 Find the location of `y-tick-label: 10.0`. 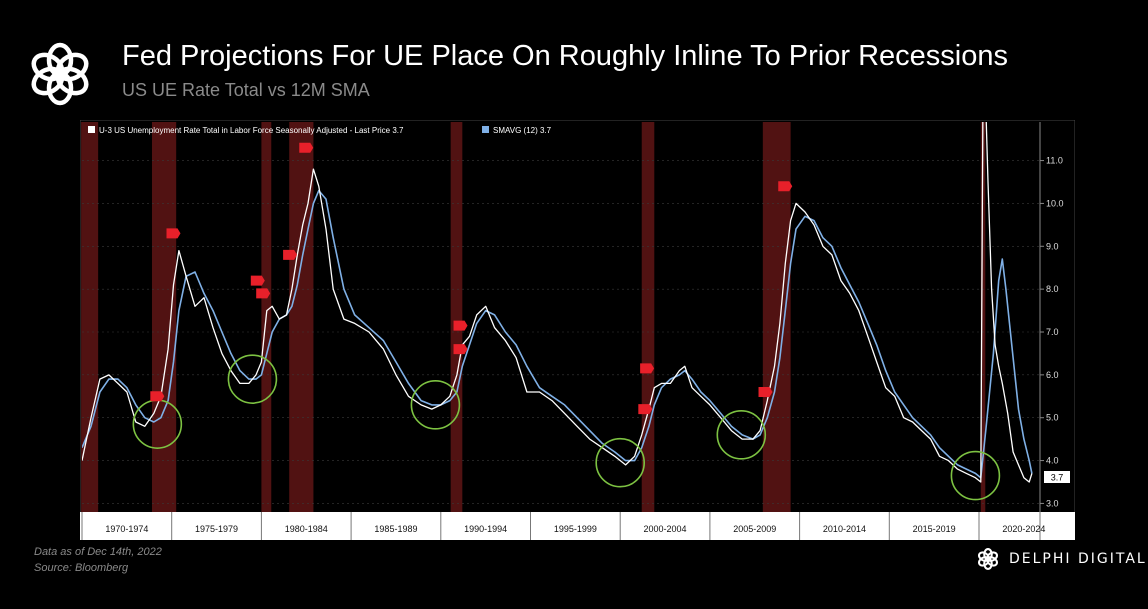

y-tick-label: 10.0 is located at coordinates (1055, 203).